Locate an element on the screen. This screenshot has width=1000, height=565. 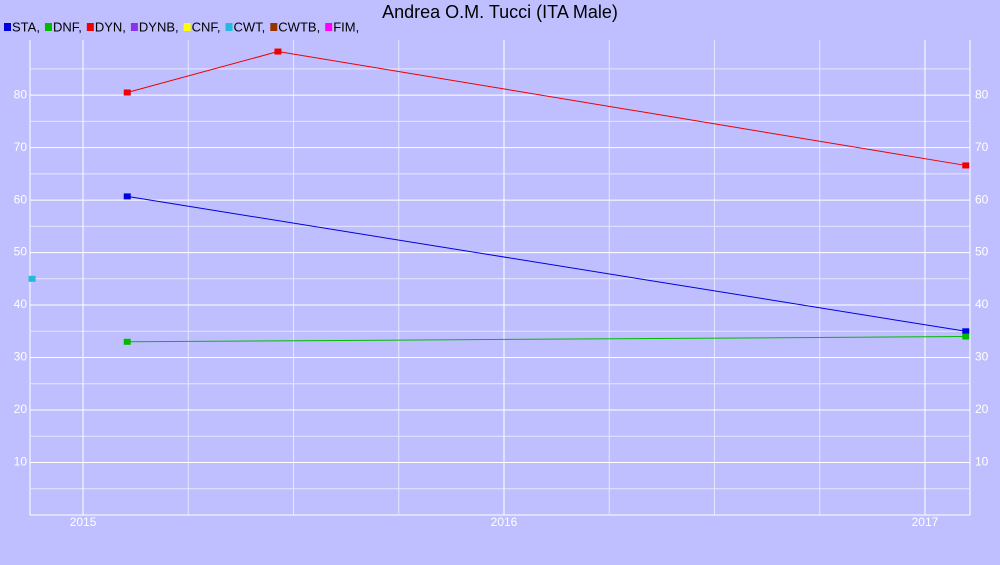
y2-tick-label: 80 is located at coordinates (982, 94).